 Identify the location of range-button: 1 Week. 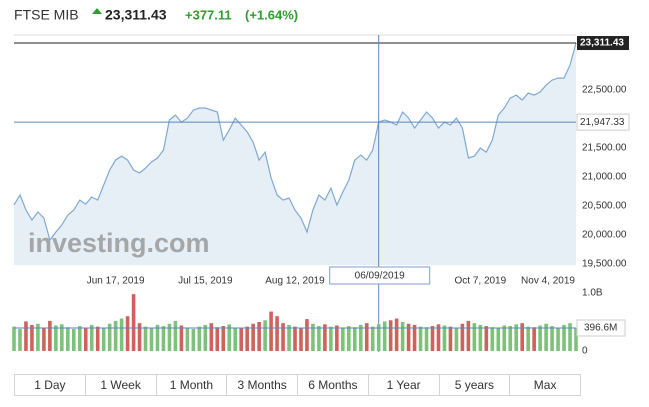
(121, 385).